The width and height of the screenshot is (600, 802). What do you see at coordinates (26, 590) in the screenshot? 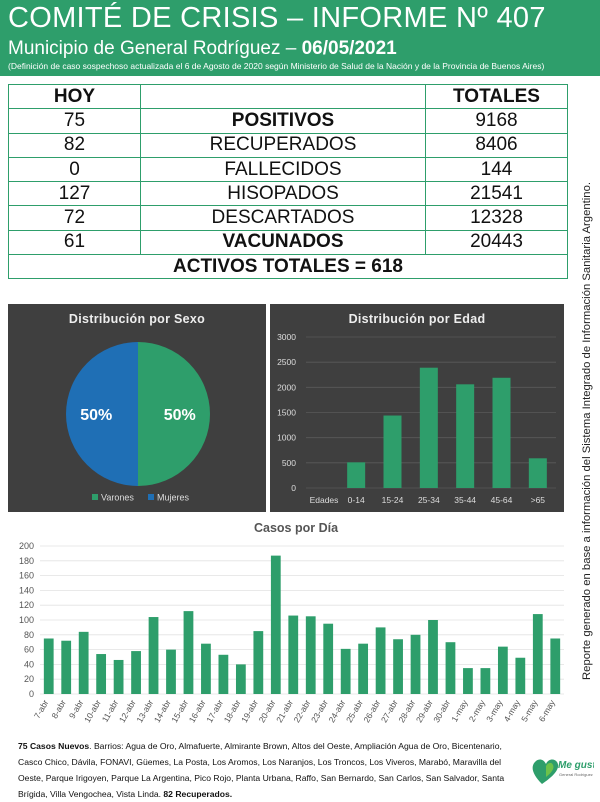
I see `y-tick-label: 140` at bounding box center [26, 590].